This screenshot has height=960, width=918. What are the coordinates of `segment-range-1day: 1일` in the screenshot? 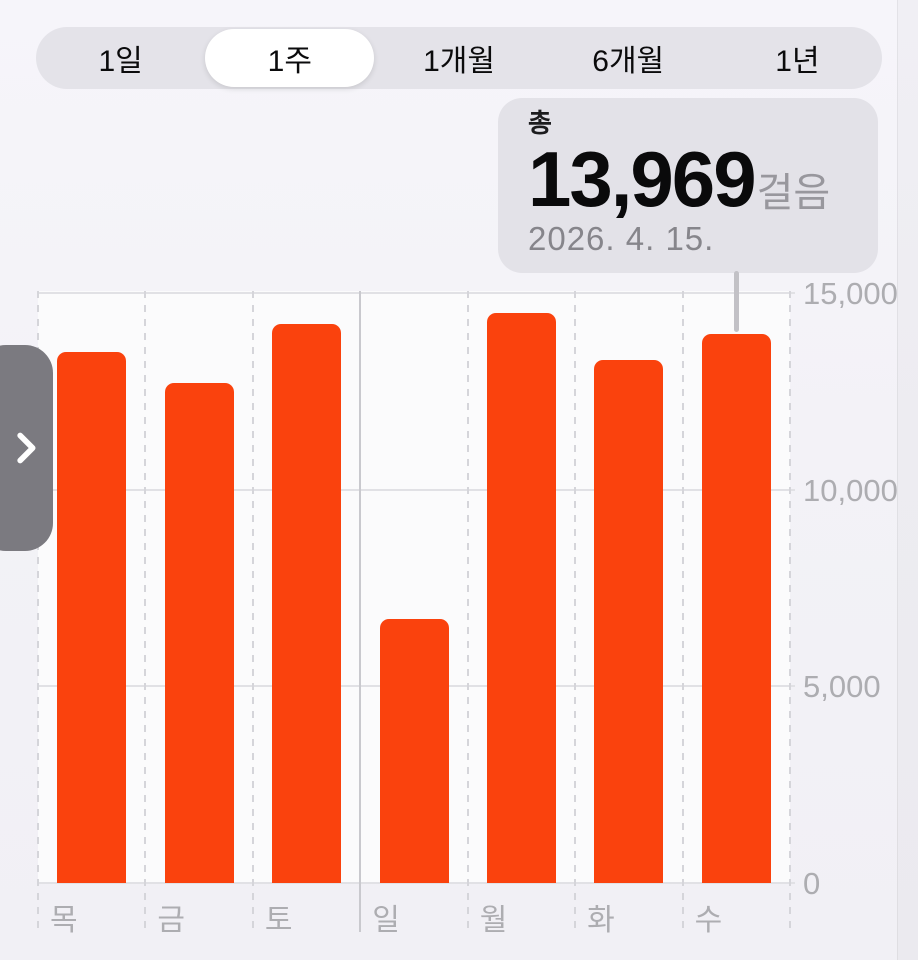 It's located at (120, 61).